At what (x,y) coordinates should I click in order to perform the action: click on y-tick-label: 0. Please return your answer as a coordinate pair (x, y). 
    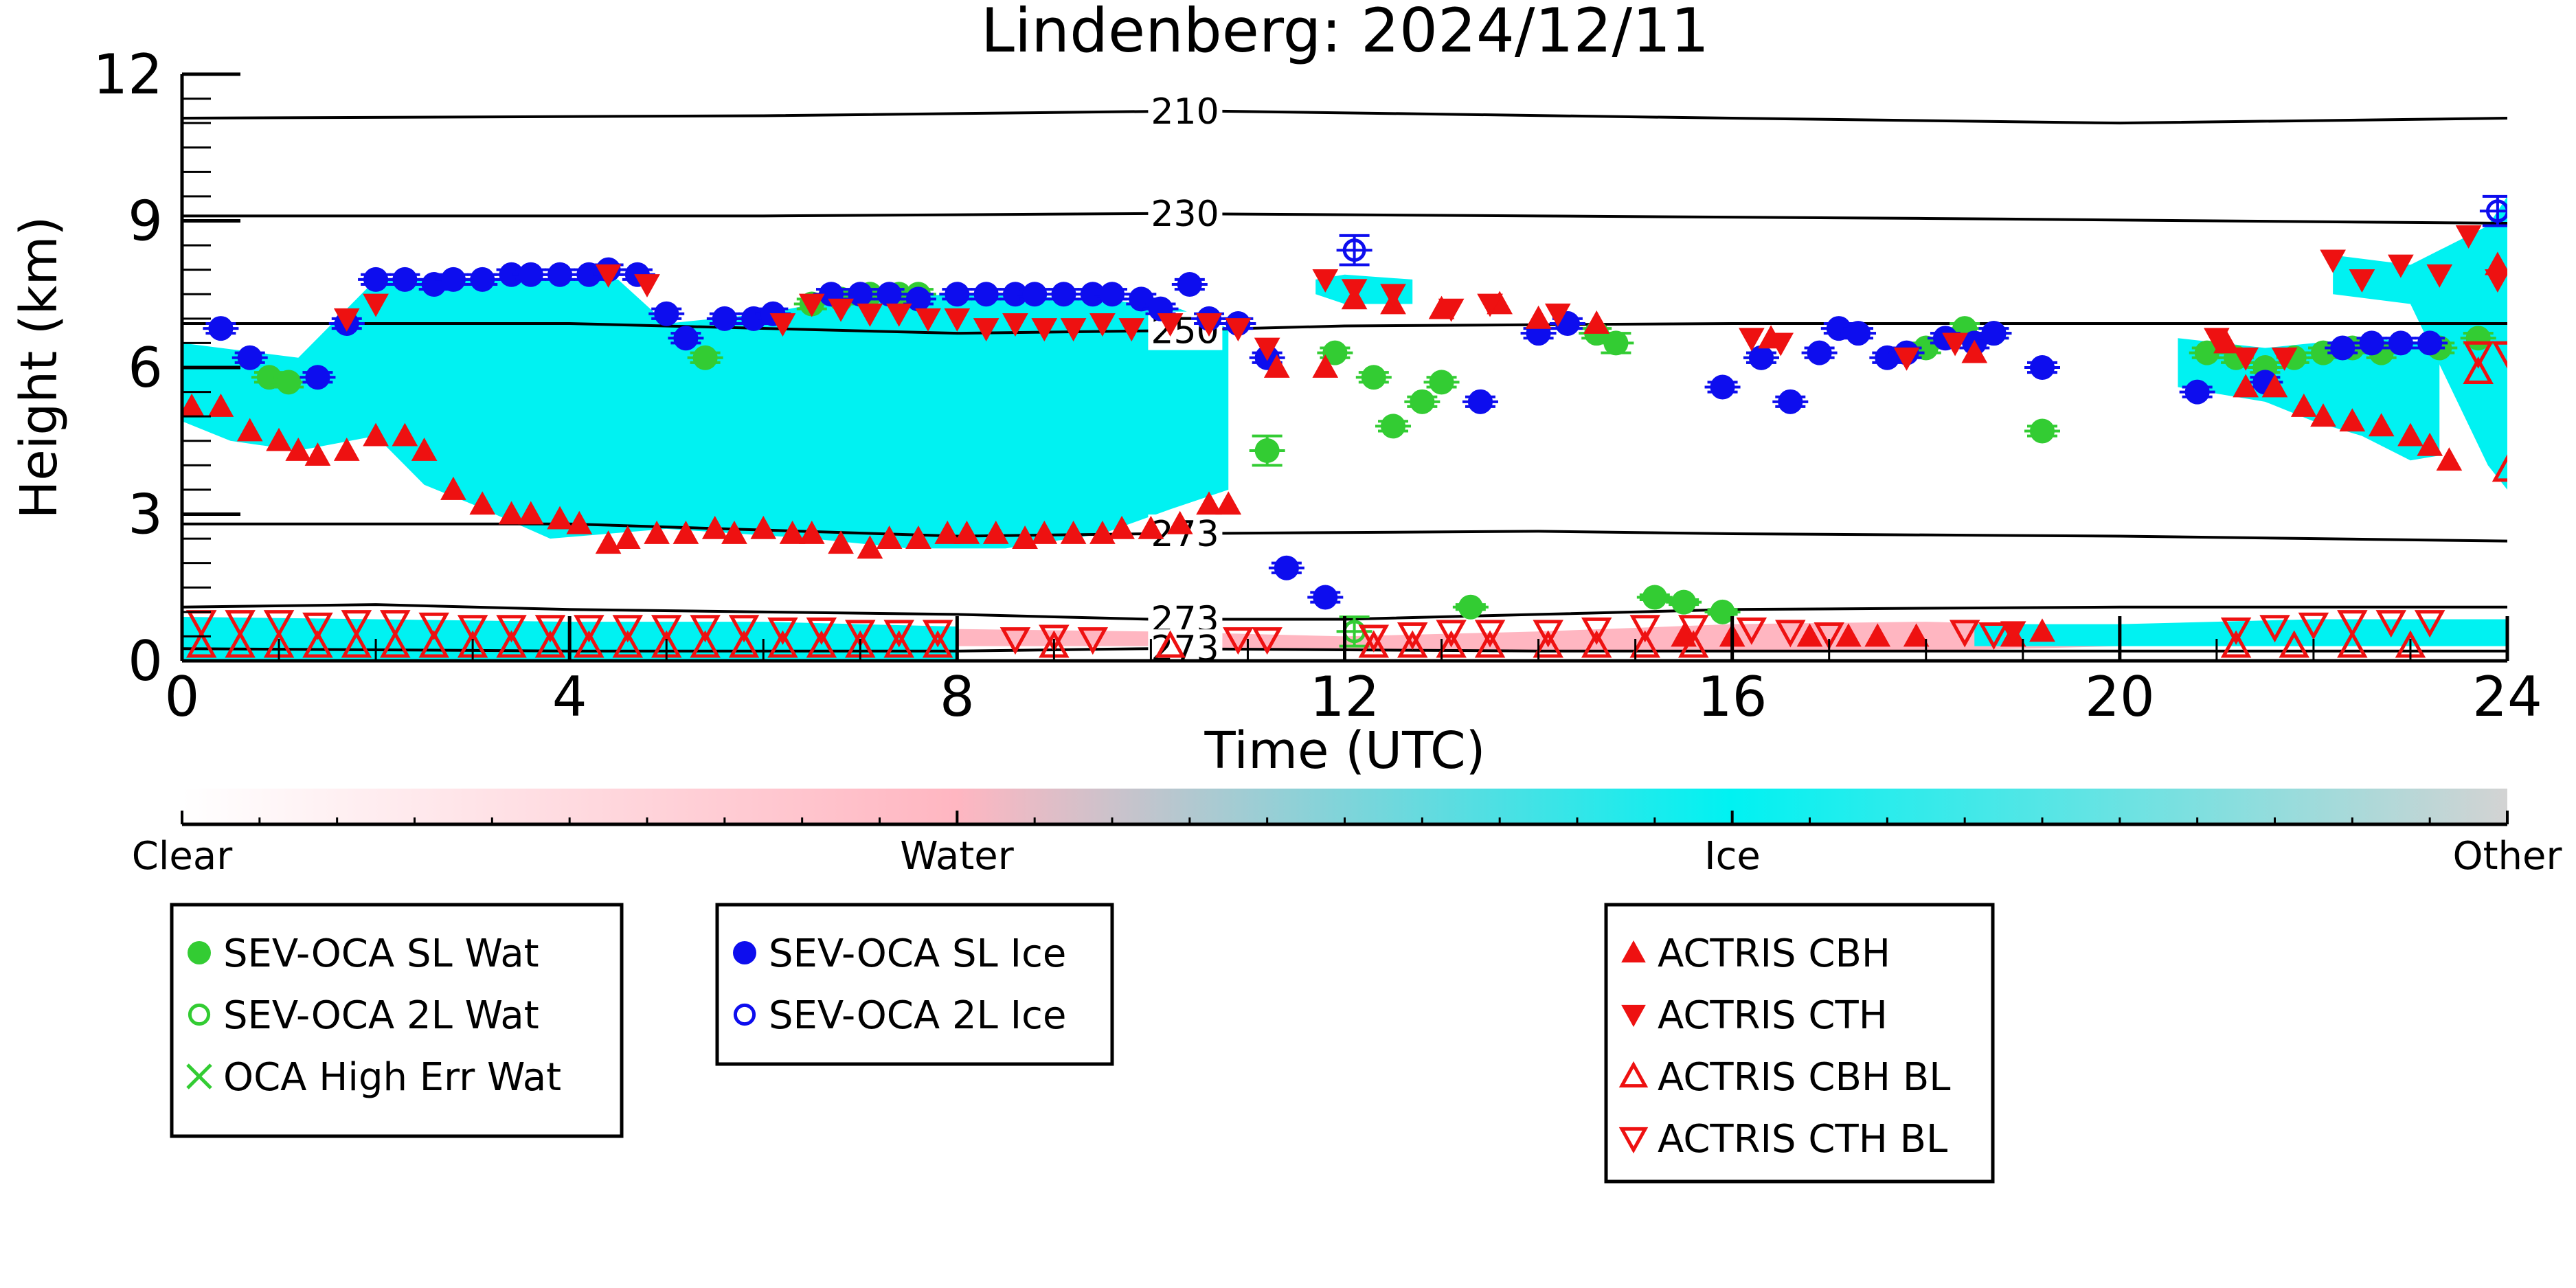
    Looking at the image, I should click on (145, 661).